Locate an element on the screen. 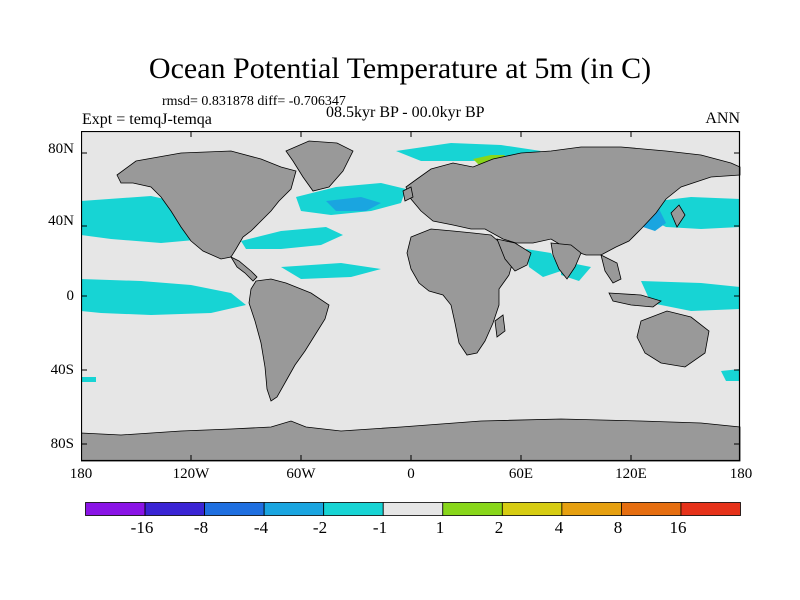  lon-tick-label: 60W is located at coordinates (301, 474).